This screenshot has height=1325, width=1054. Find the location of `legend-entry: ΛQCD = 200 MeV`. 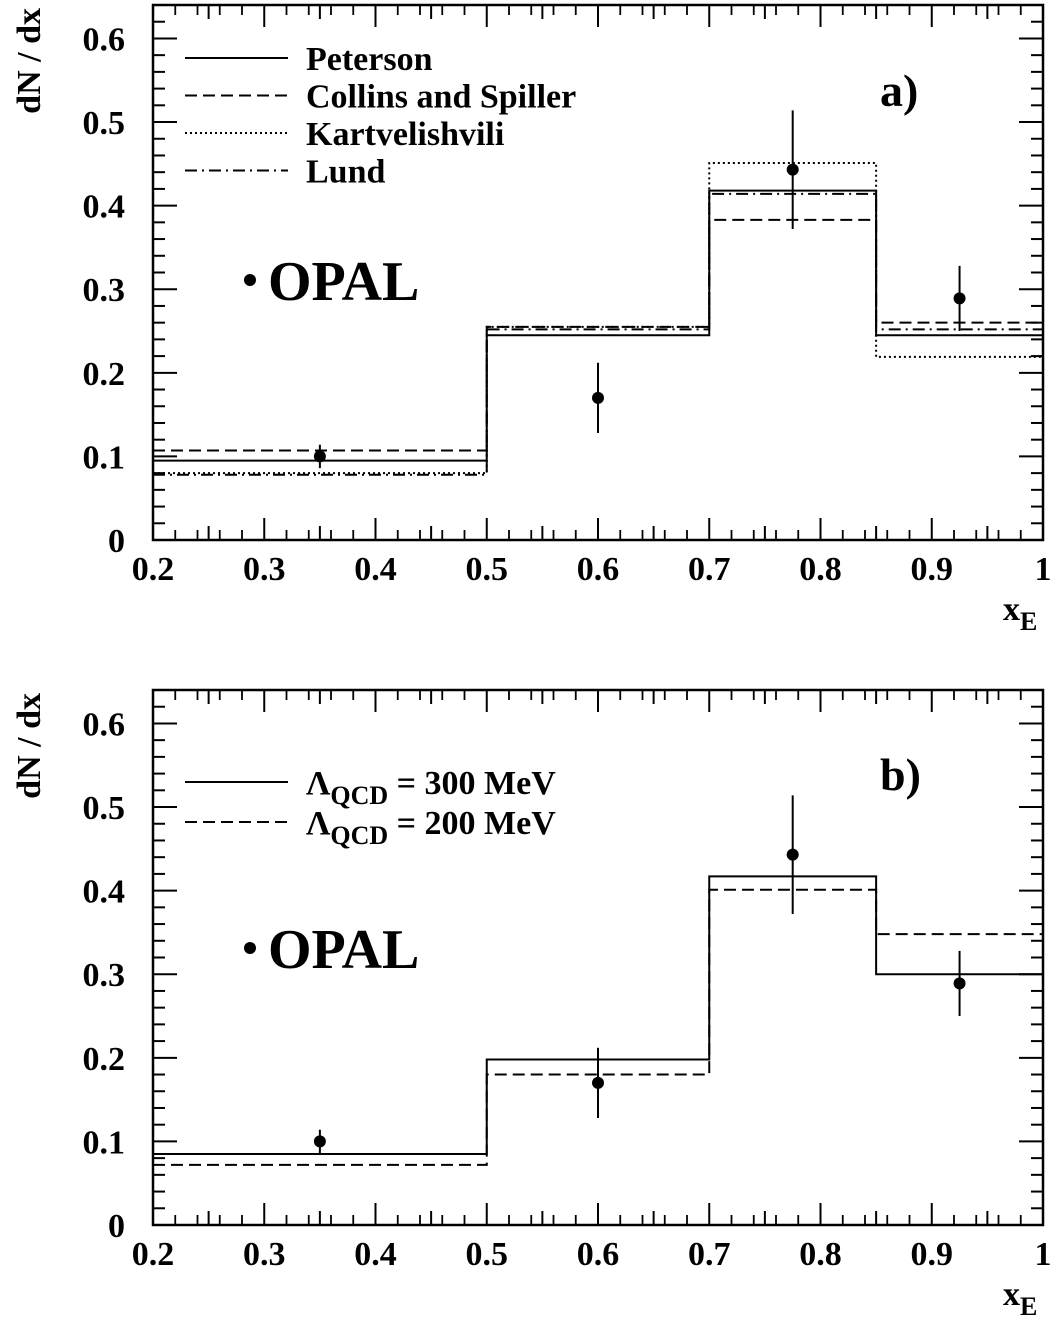

legend-entry: ΛQCD = 200 MeV is located at coordinates (431, 827).